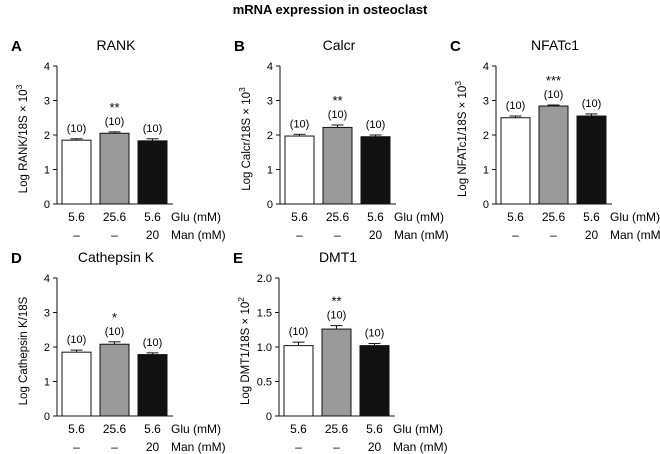  What do you see at coordinates (264, 383) in the screenshot?
I see `y-tick-label-e: 0.5` at bounding box center [264, 383].